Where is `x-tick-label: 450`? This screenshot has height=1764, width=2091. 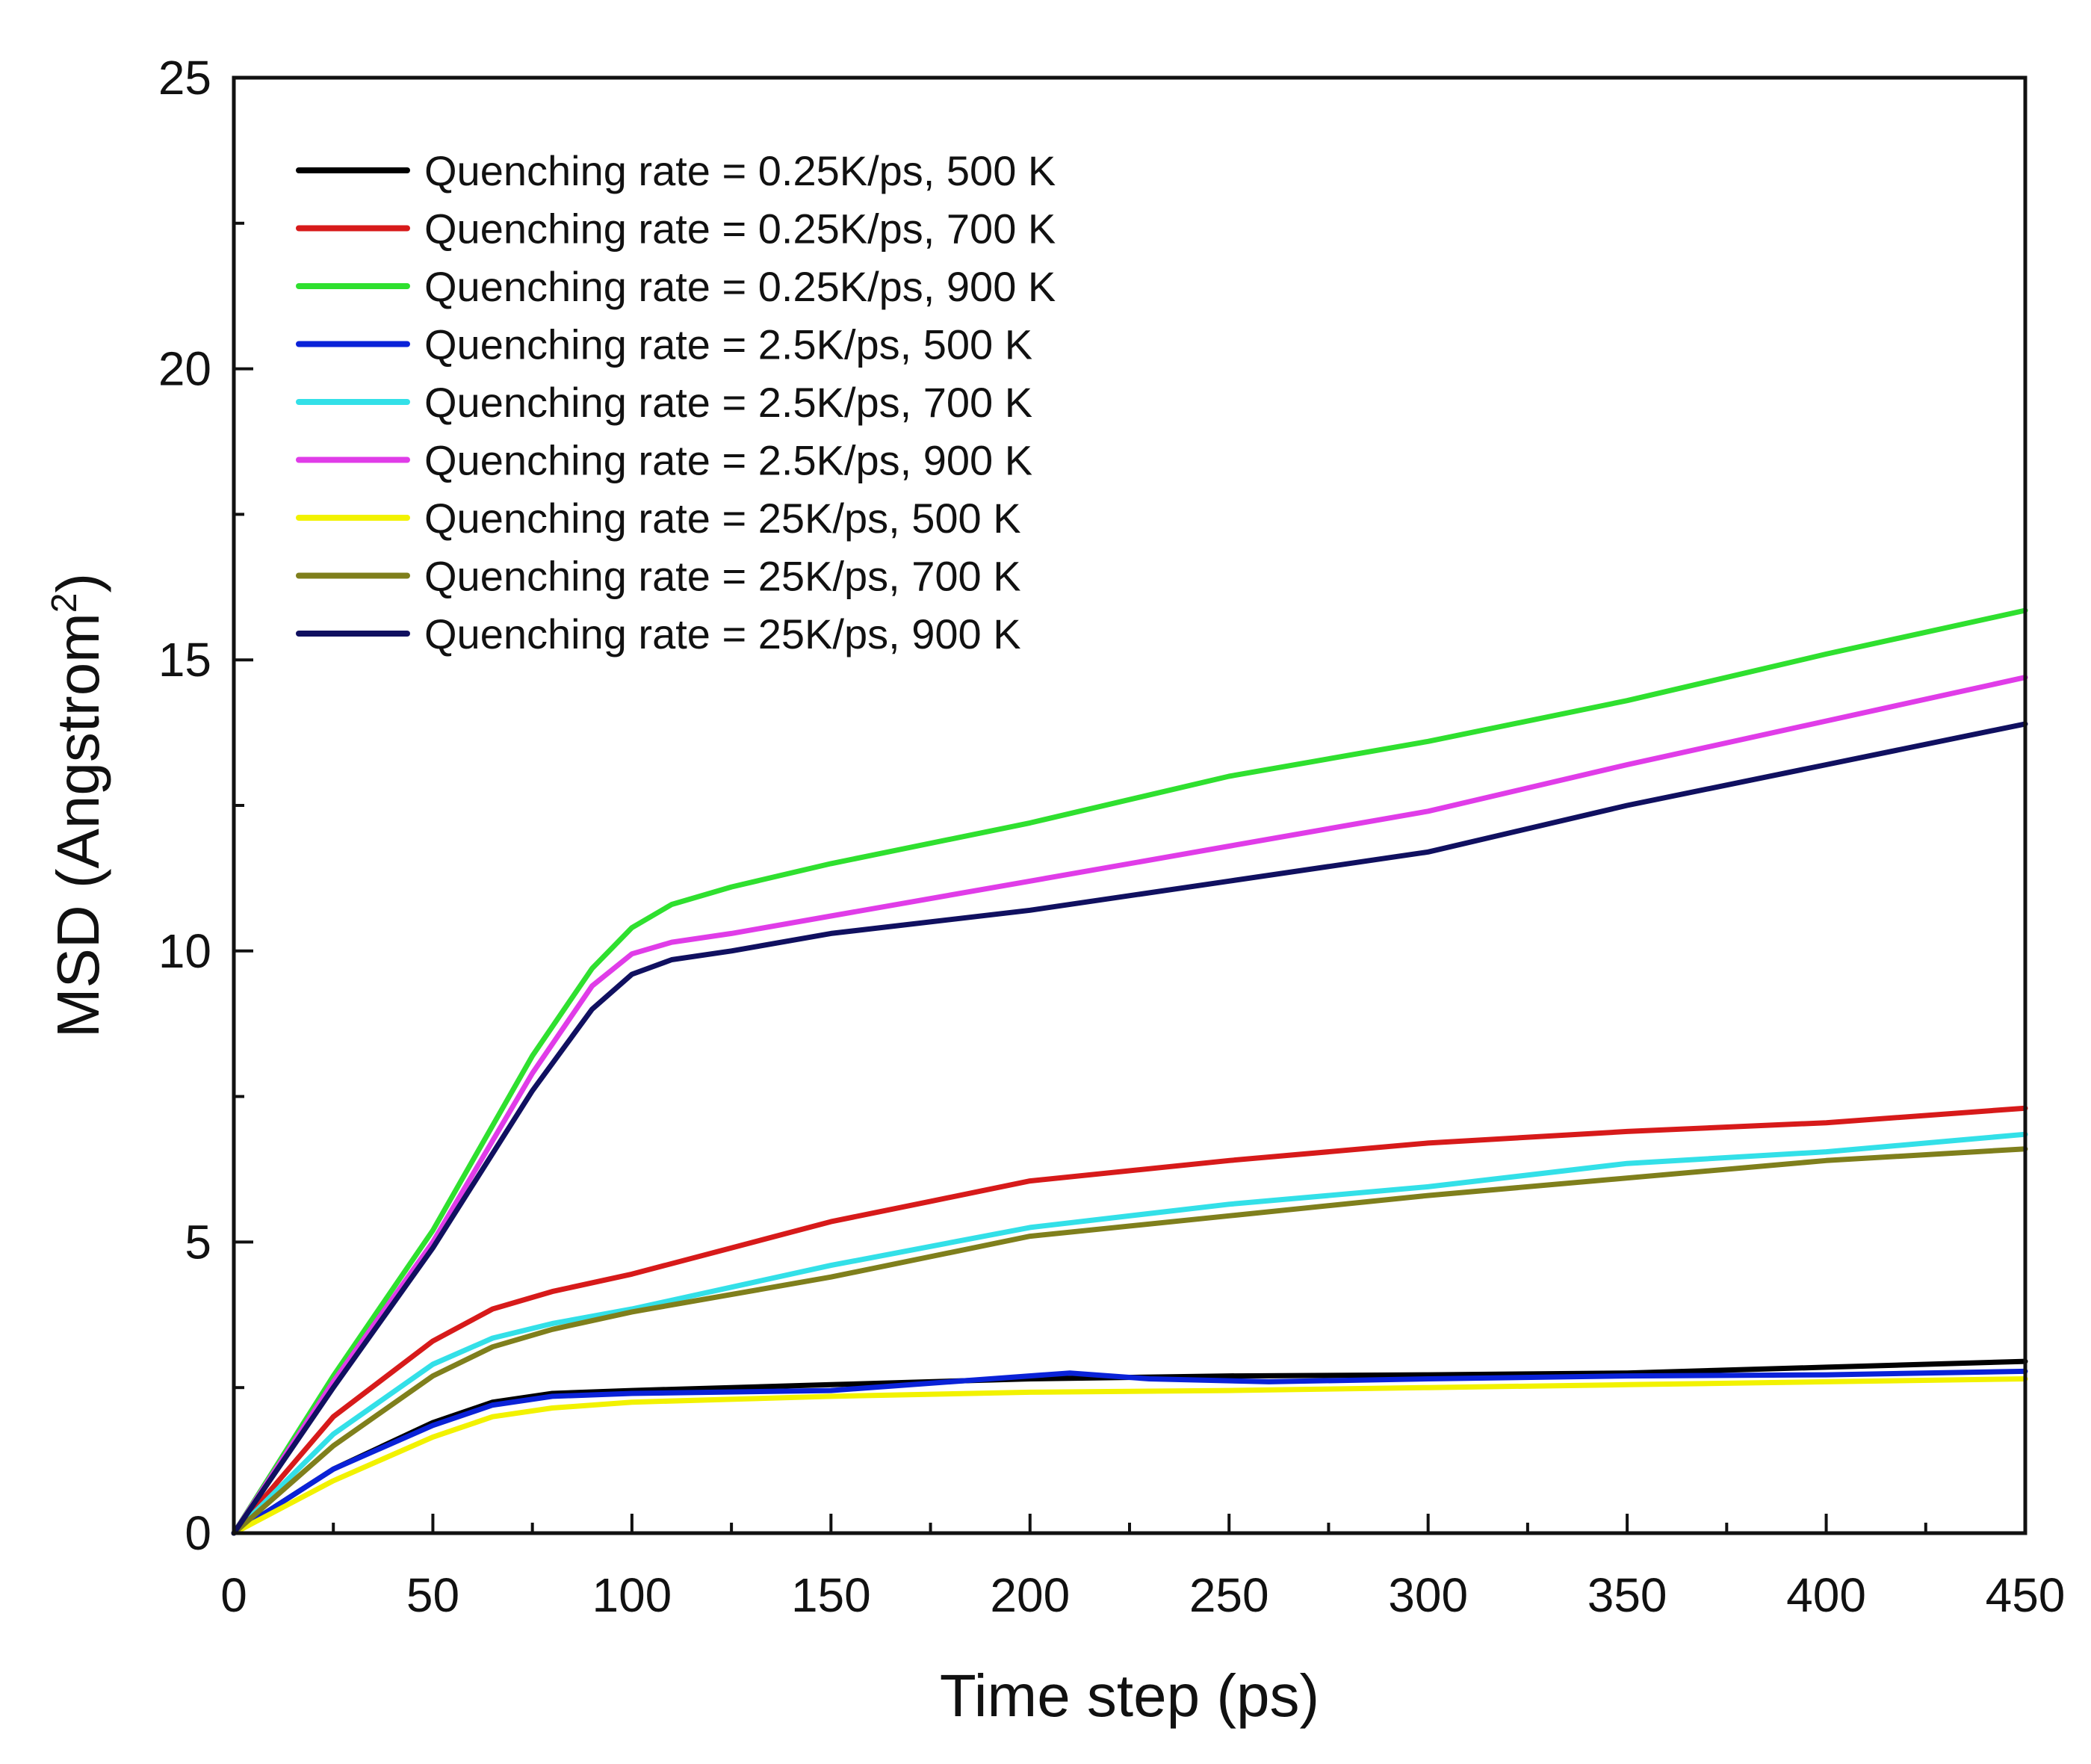 x-tick-label: 450 is located at coordinates (2026, 1595).